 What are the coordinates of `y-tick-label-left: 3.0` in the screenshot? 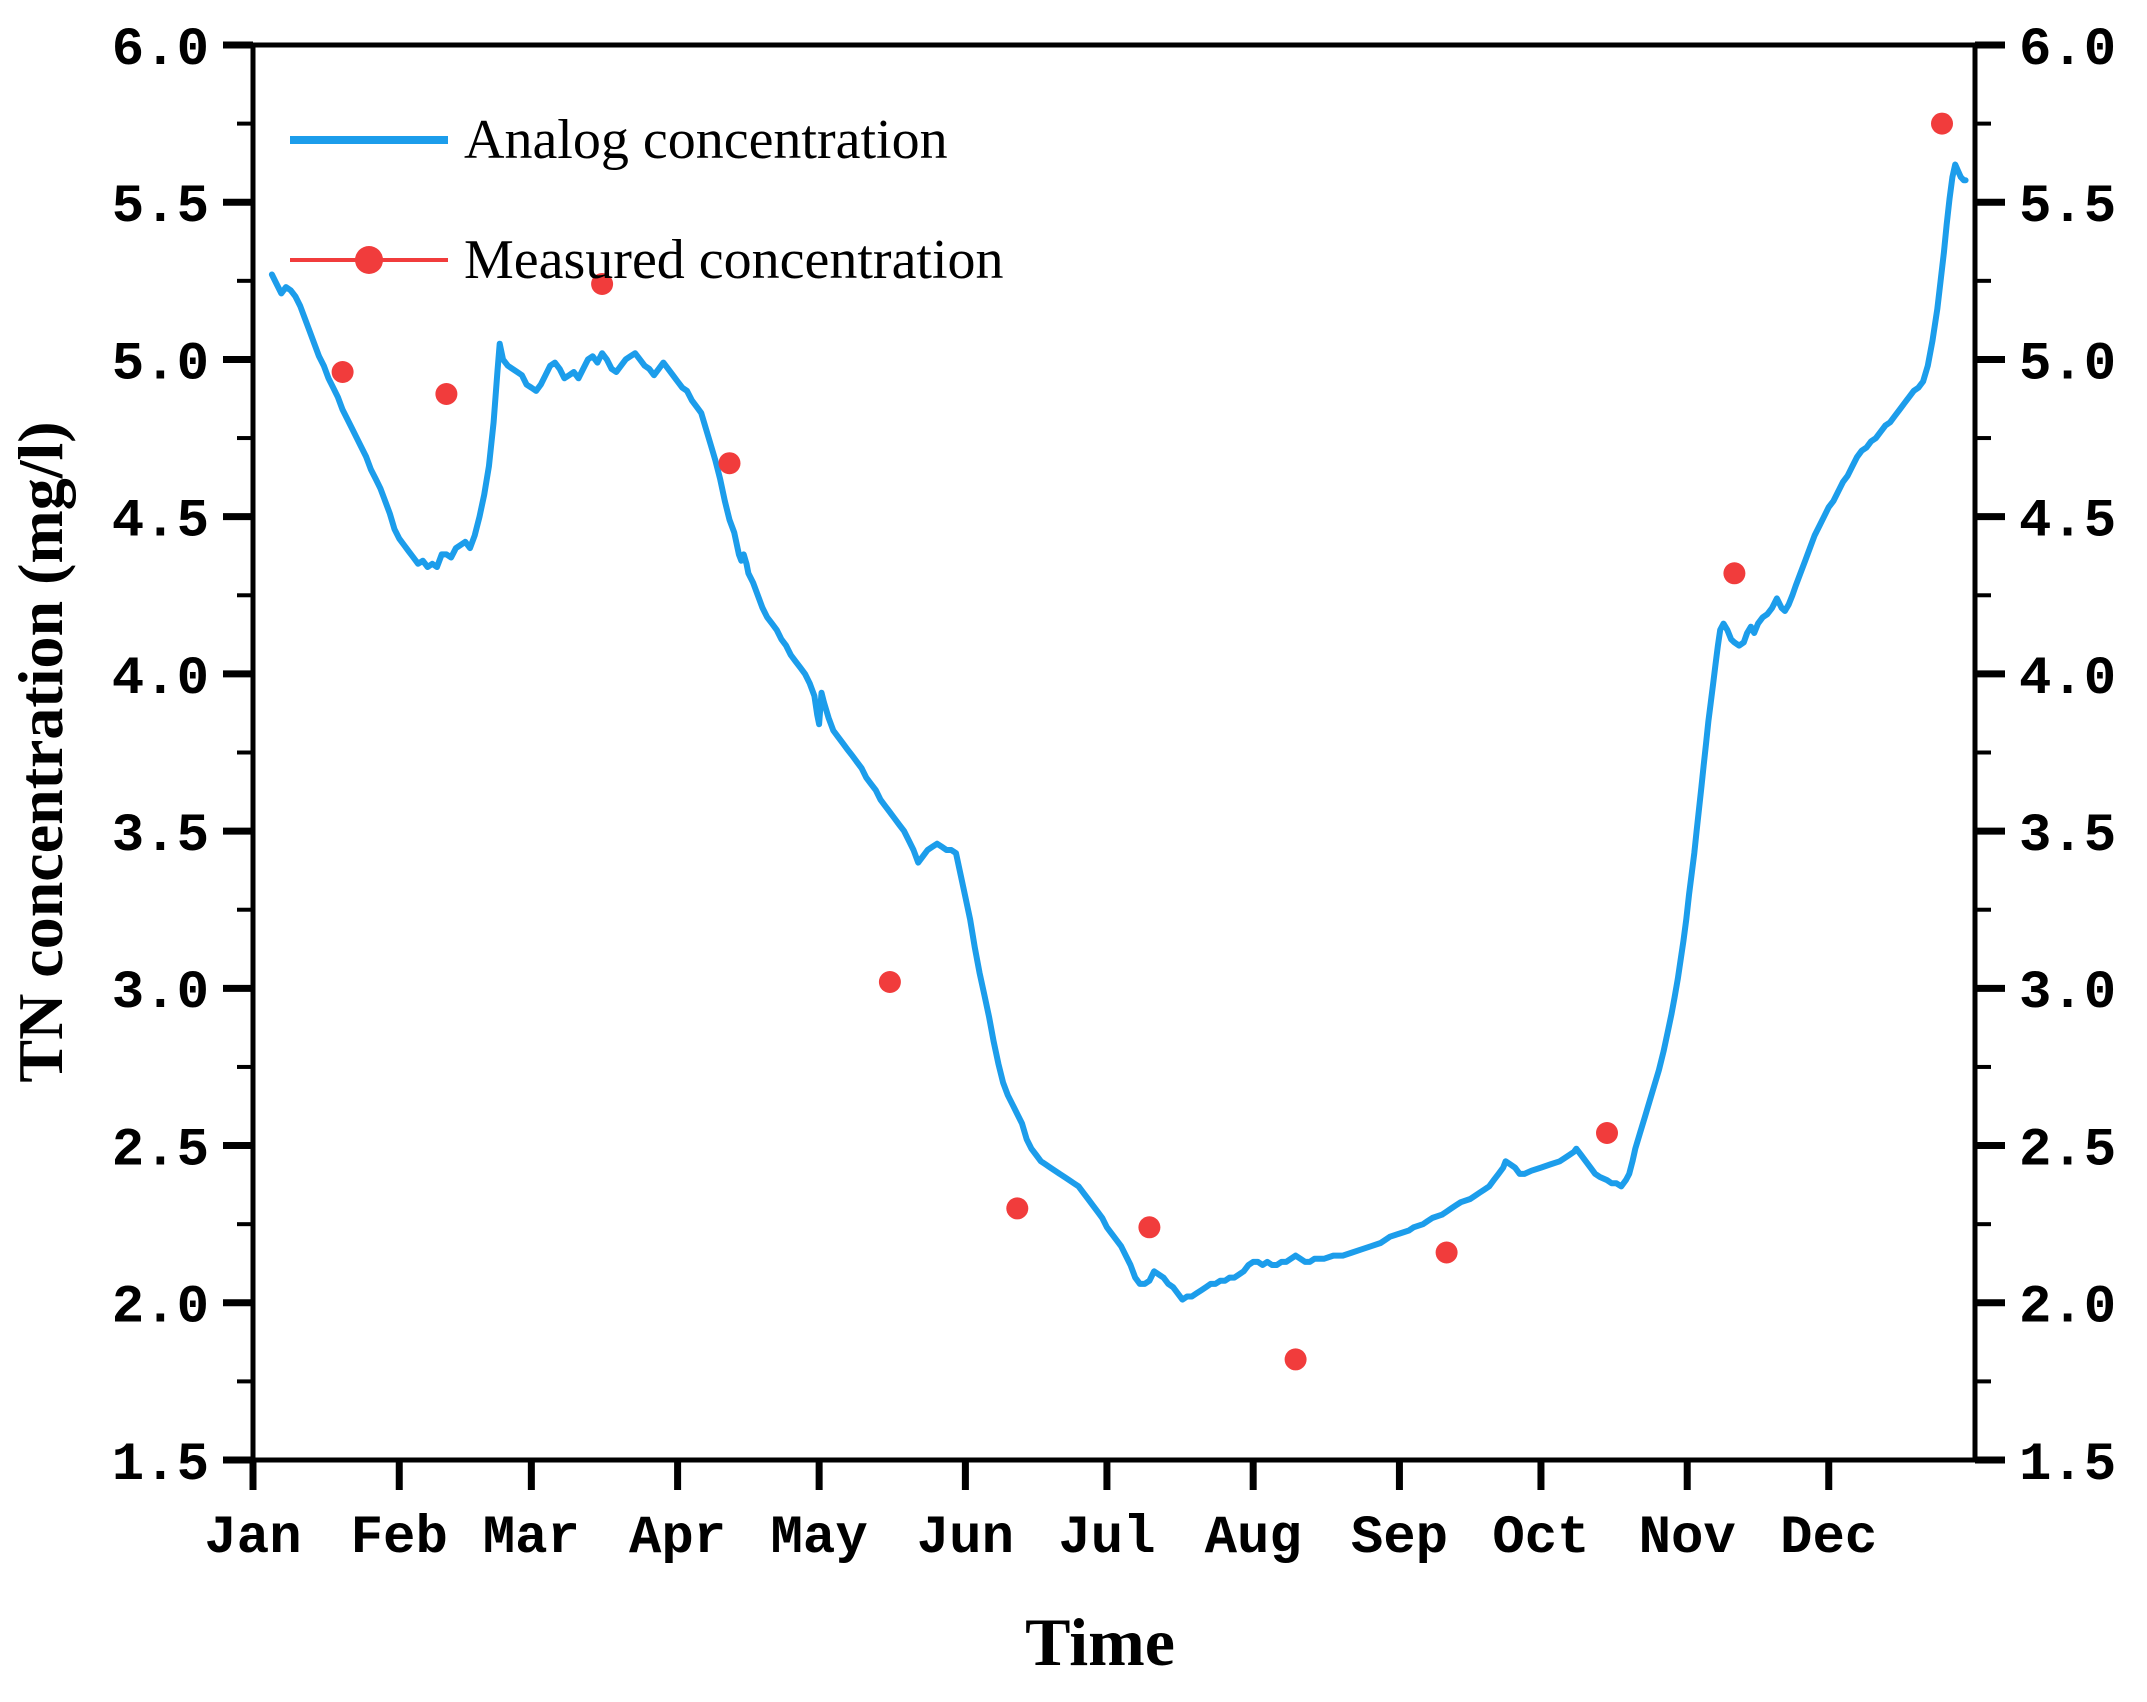 It's located at (160, 993).